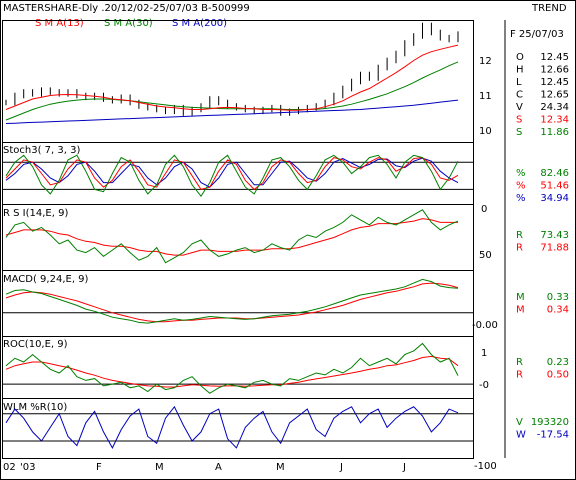 This screenshot has height=480, width=576. Describe the element at coordinates (554, 186) in the screenshot. I see `info-value: 51.46` at that location.